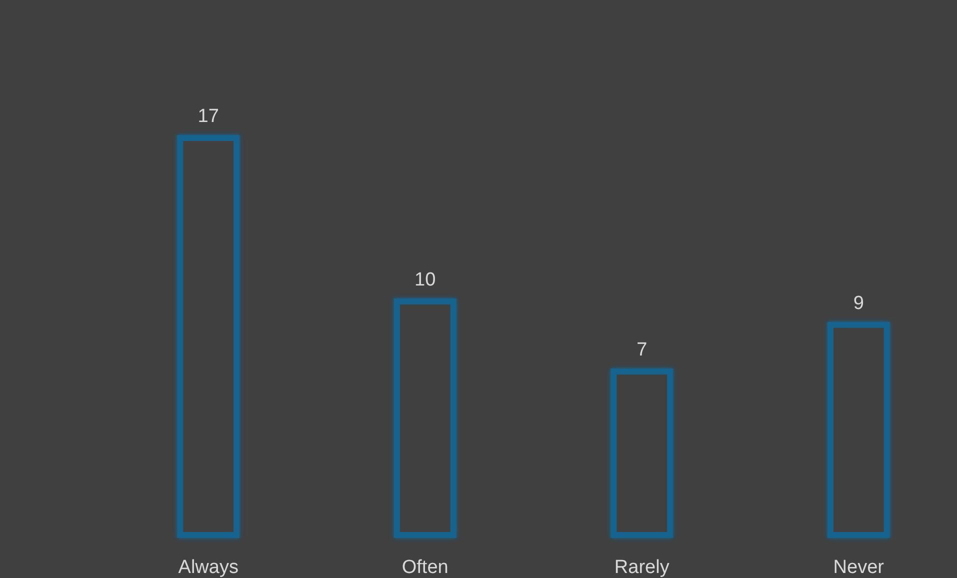 The width and height of the screenshot is (957, 578). I want to click on data-label: 9, so click(858, 303).